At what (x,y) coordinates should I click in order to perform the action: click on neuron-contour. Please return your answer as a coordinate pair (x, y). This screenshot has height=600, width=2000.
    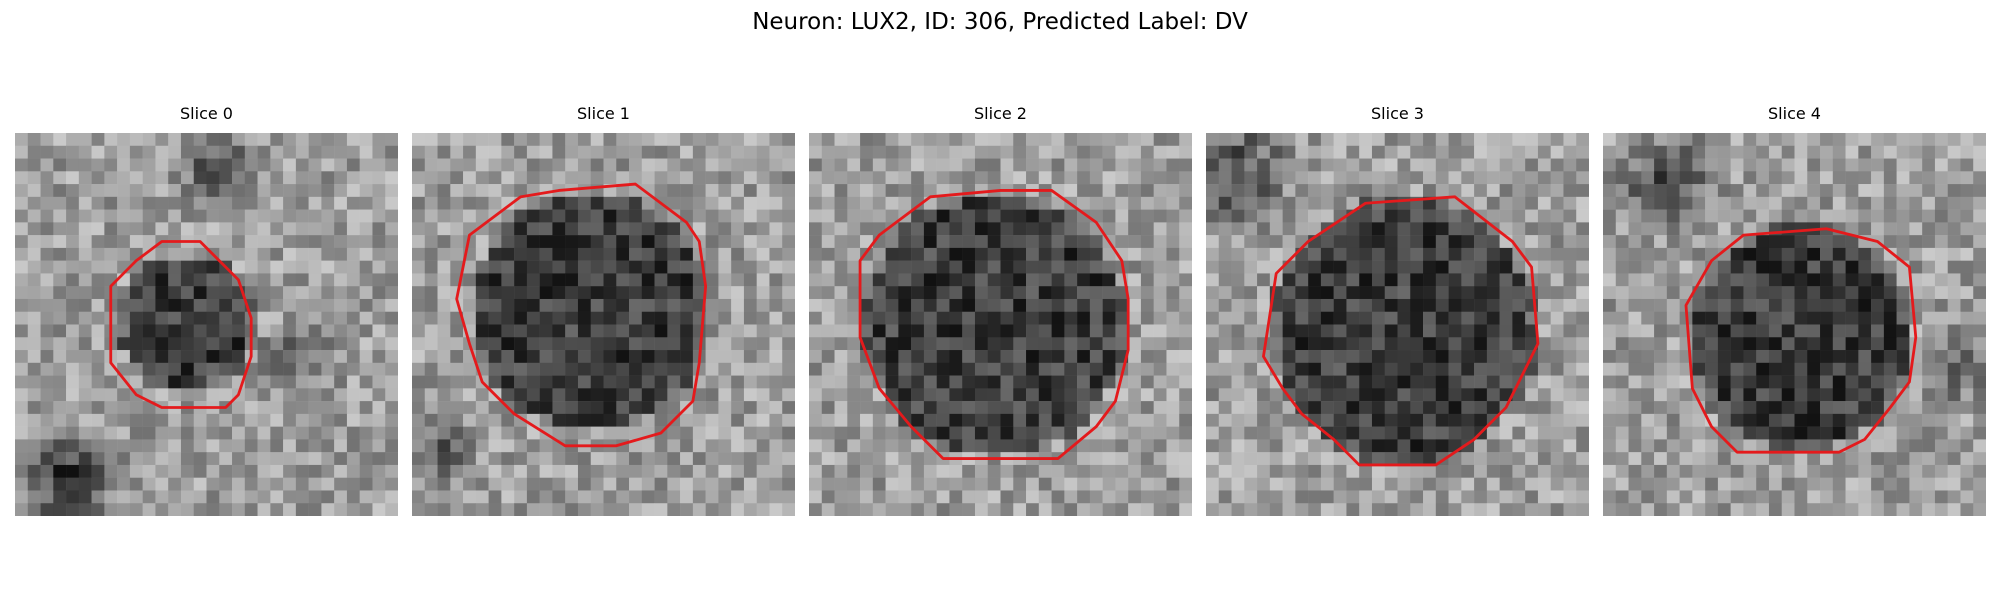
    Looking at the image, I should click on (1801, 340).